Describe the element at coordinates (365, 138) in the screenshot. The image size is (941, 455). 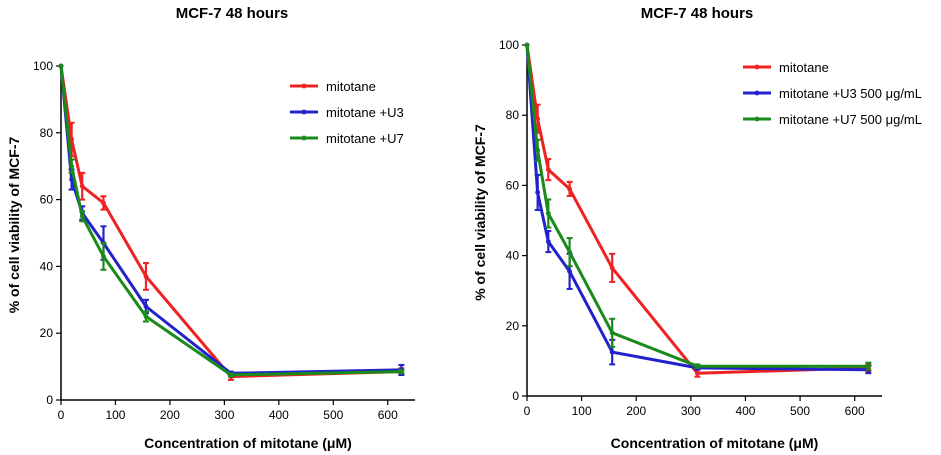
I see `legend-label: mitotane +U7` at that location.